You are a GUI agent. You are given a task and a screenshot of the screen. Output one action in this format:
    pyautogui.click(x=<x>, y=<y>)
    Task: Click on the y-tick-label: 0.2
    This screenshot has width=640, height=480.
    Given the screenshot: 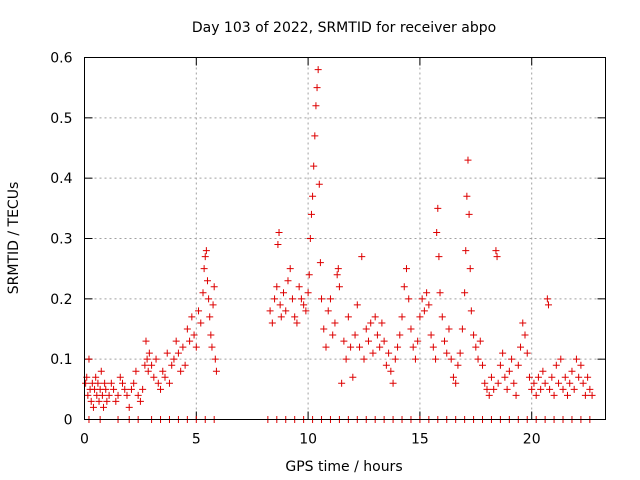 What is the action you would take?
    pyautogui.click(x=61, y=300)
    